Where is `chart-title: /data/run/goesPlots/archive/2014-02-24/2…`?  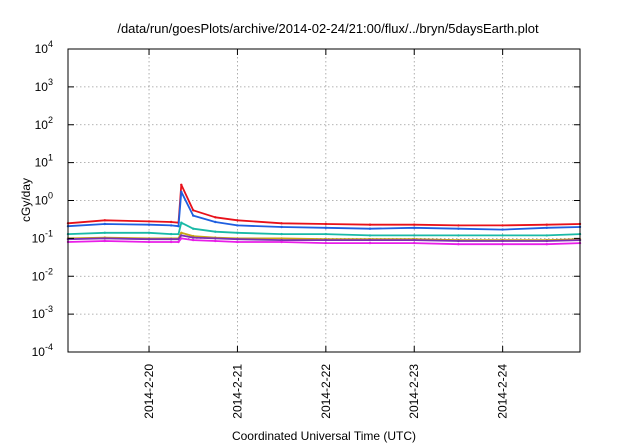 chart-title: /data/run/goesPlots/archive/2014-02-24/2… is located at coordinates (328, 28).